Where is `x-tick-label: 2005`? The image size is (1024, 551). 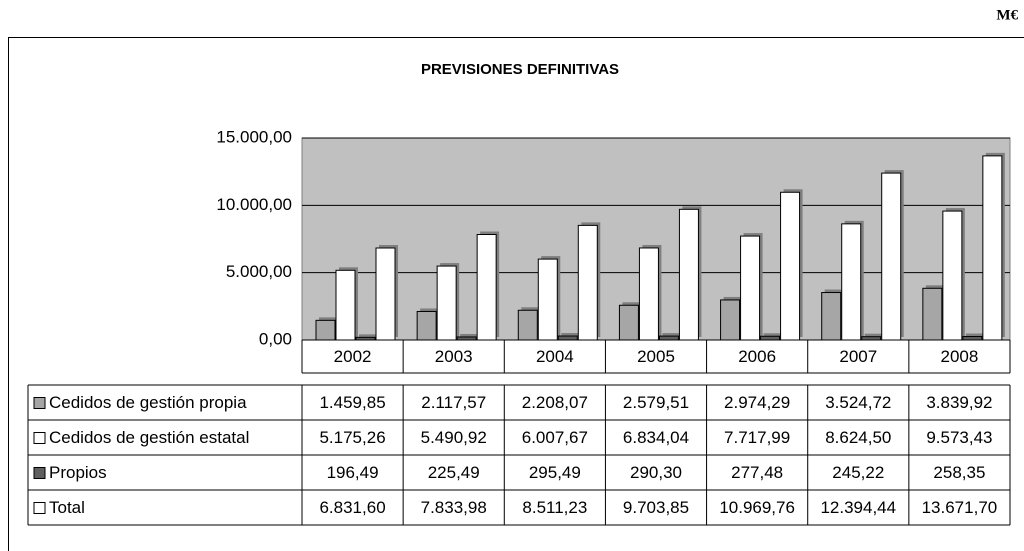
x-tick-label: 2005 is located at coordinates (656, 356).